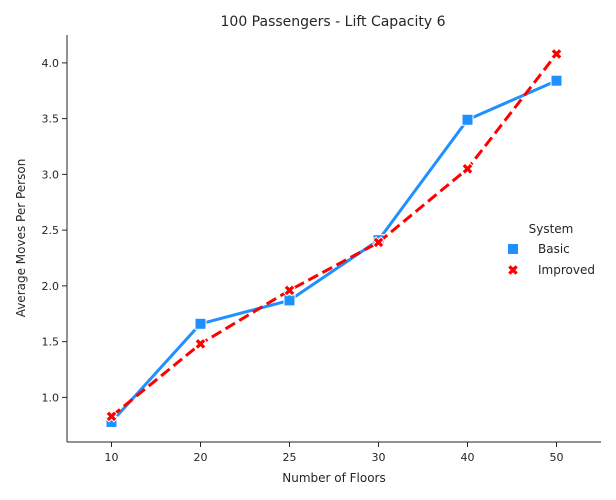 The width and height of the screenshot is (616, 500). What do you see at coordinates (333, 22) in the screenshot?
I see `chart-title: 100 Passengers - Lift Capacity 6` at bounding box center [333, 22].